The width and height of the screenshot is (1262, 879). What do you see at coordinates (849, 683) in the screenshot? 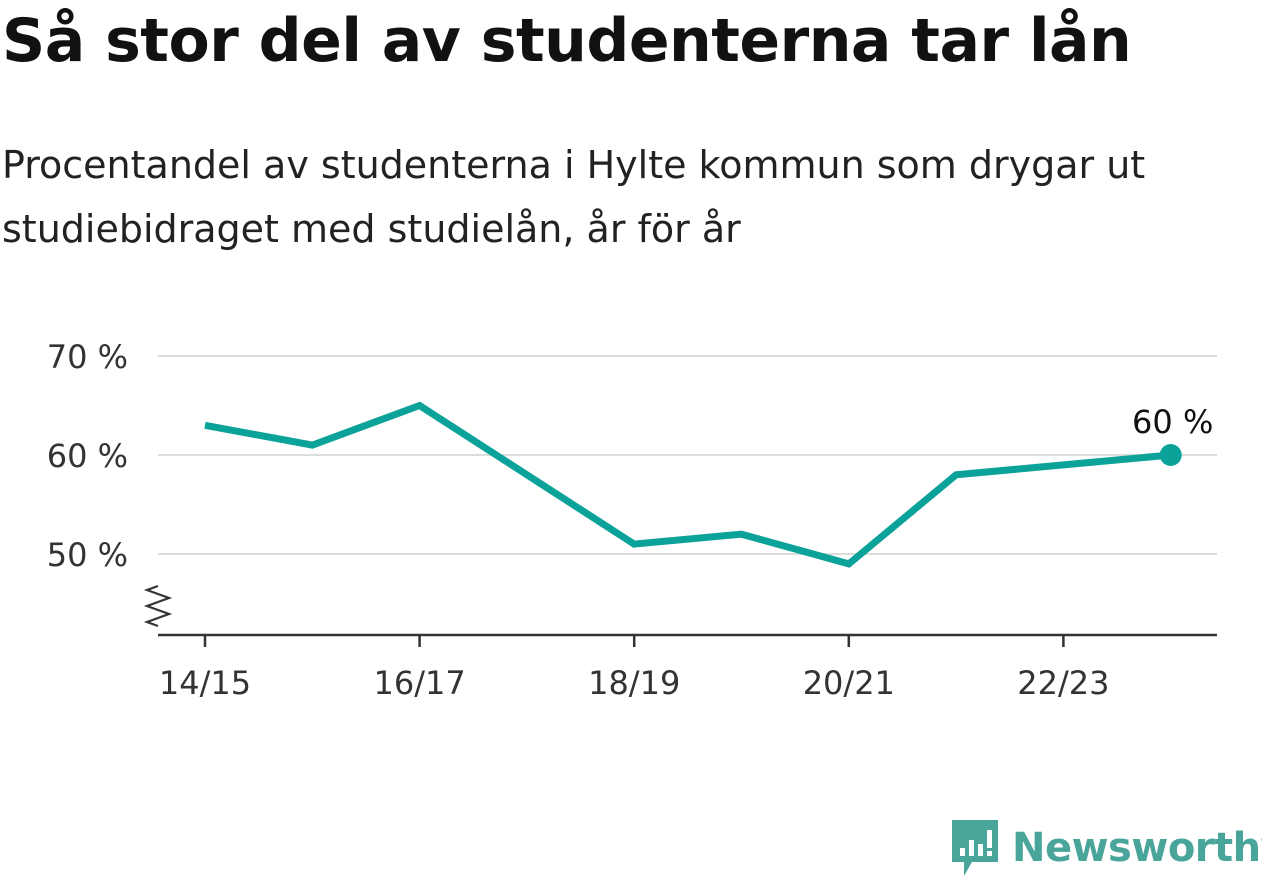
I see `x-tick-label: 20/21` at bounding box center [849, 683].